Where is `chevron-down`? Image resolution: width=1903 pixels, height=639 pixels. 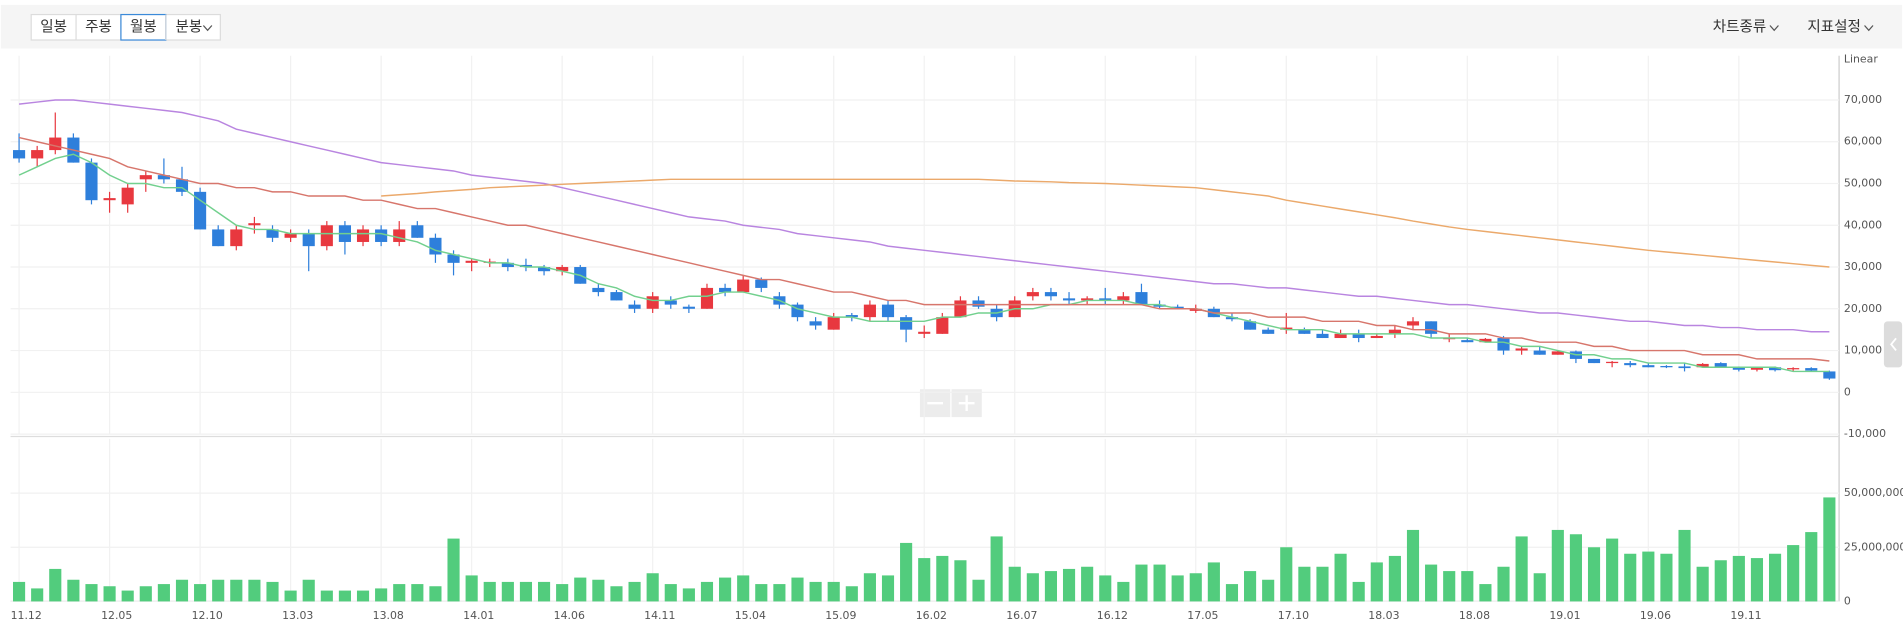 chevron-down is located at coordinates (1774, 28).